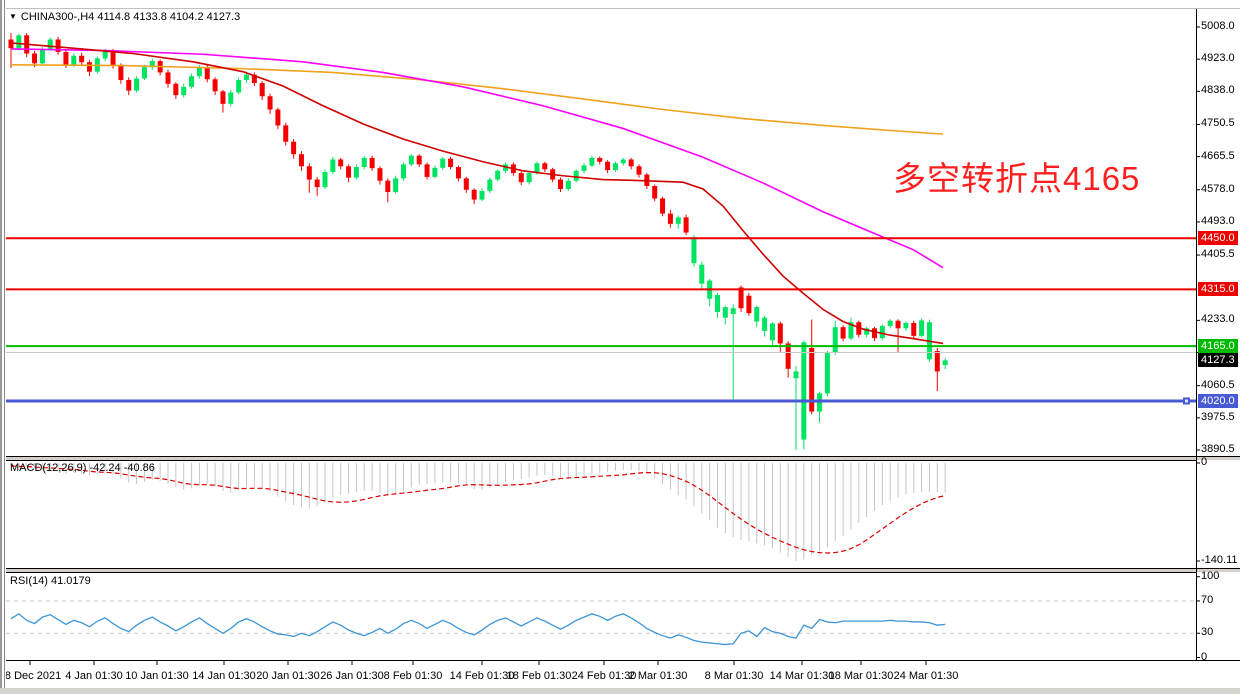  What do you see at coordinates (1218, 448) in the screenshot?
I see `price-label-3890.5: 3890.5` at bounding box center [1218, 448].